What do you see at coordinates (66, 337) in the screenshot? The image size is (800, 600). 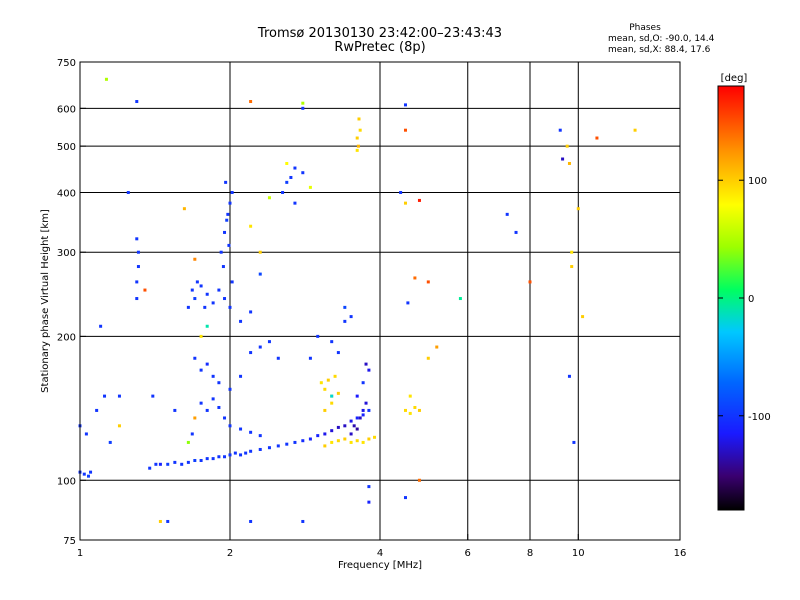 I see `y-tick-label: 200` at bounding box center [66, 337].